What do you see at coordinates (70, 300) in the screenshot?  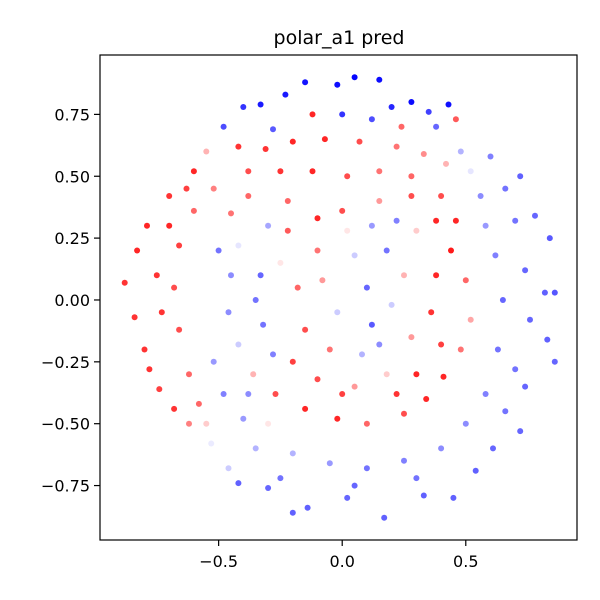 I see `y-axis: −0.75 −0.50 −0.25 0.00 0.25 0.50 0.75` at bounding box center [70, 300].